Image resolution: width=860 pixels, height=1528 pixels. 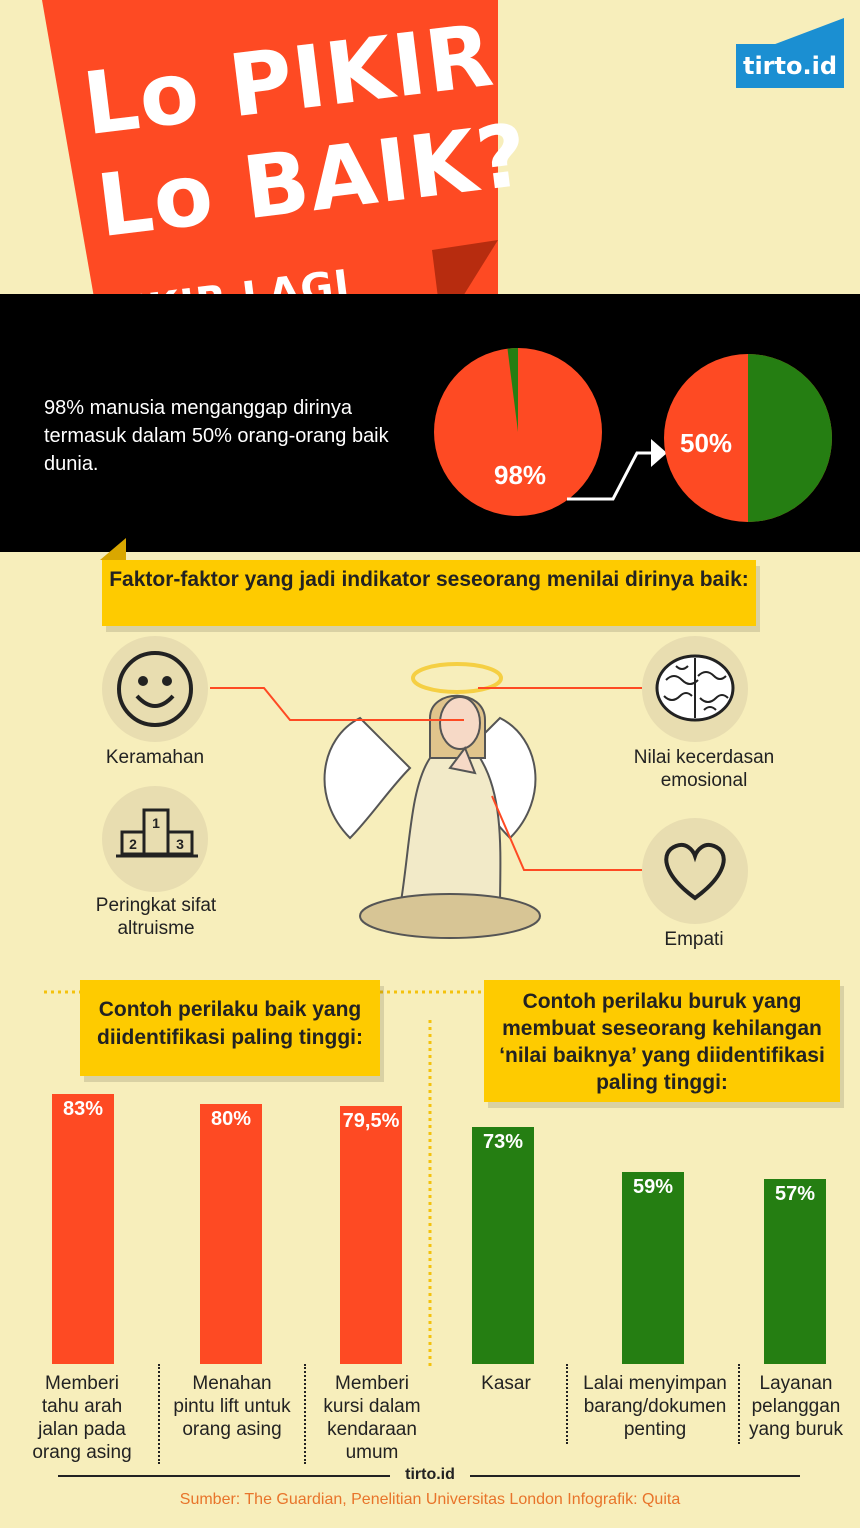 I want to click on bar-value-79-5: 79,5%, so click(x=371, y=1120).